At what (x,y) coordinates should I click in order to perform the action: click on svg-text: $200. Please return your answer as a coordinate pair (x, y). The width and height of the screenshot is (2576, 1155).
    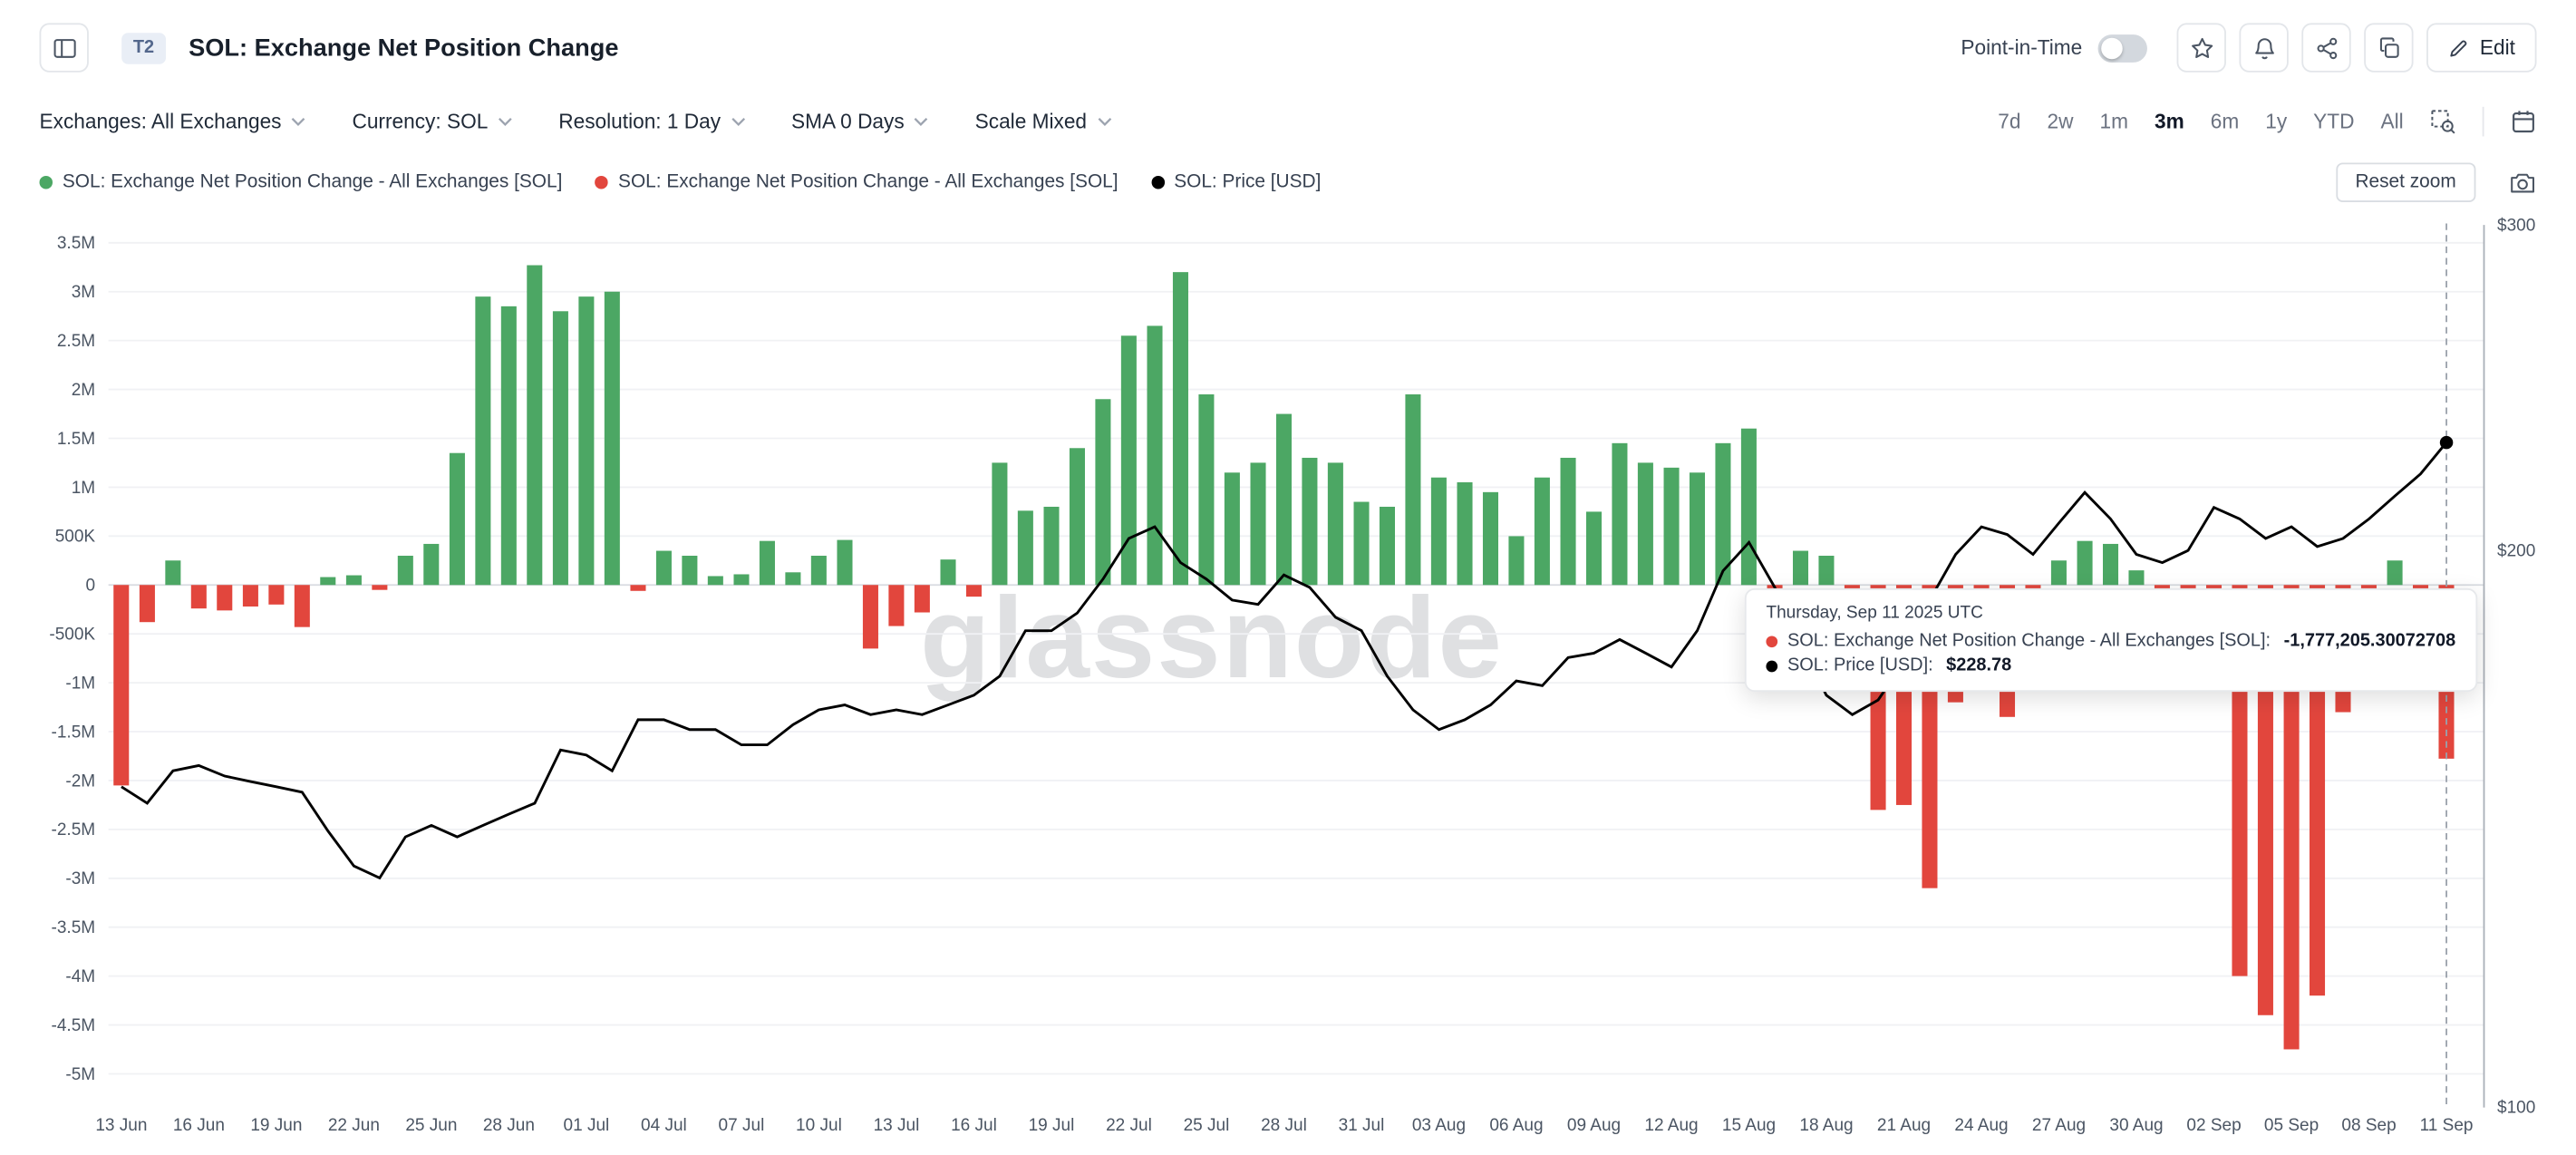
    Looking at the image, I should click on (2516, 551).